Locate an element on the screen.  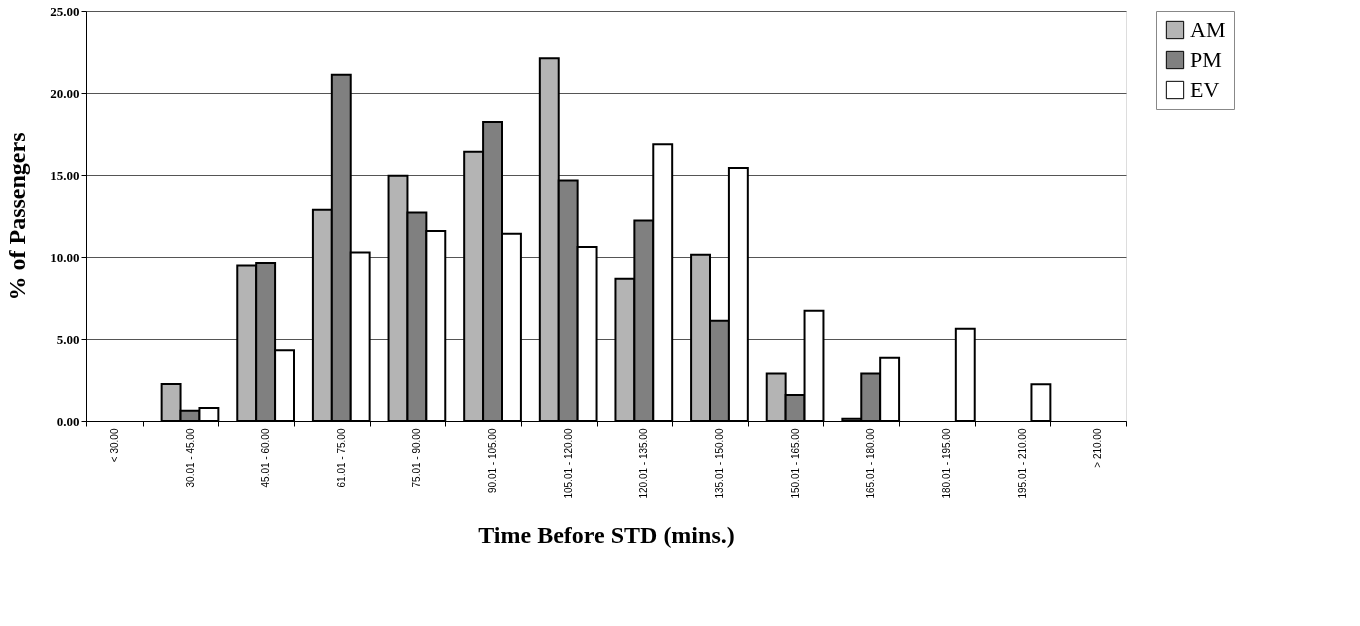
legend-label: AM is located at coordinates (1208, 29).